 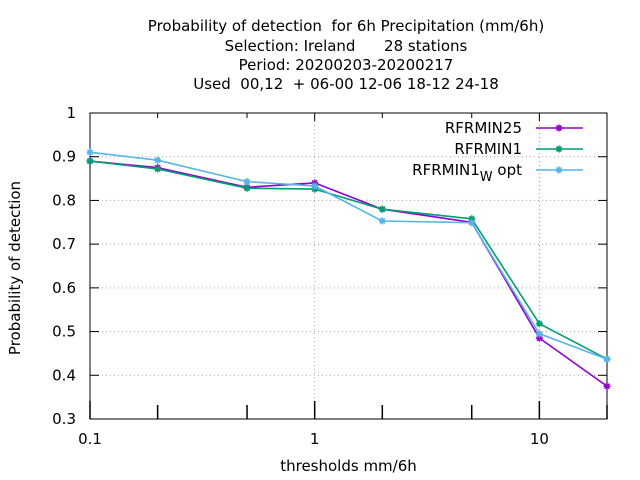 What do you see at coordinates (64, 375) in the screenshot?
I see `y-tick-label: 0.4` at bounding box center [64, 375].